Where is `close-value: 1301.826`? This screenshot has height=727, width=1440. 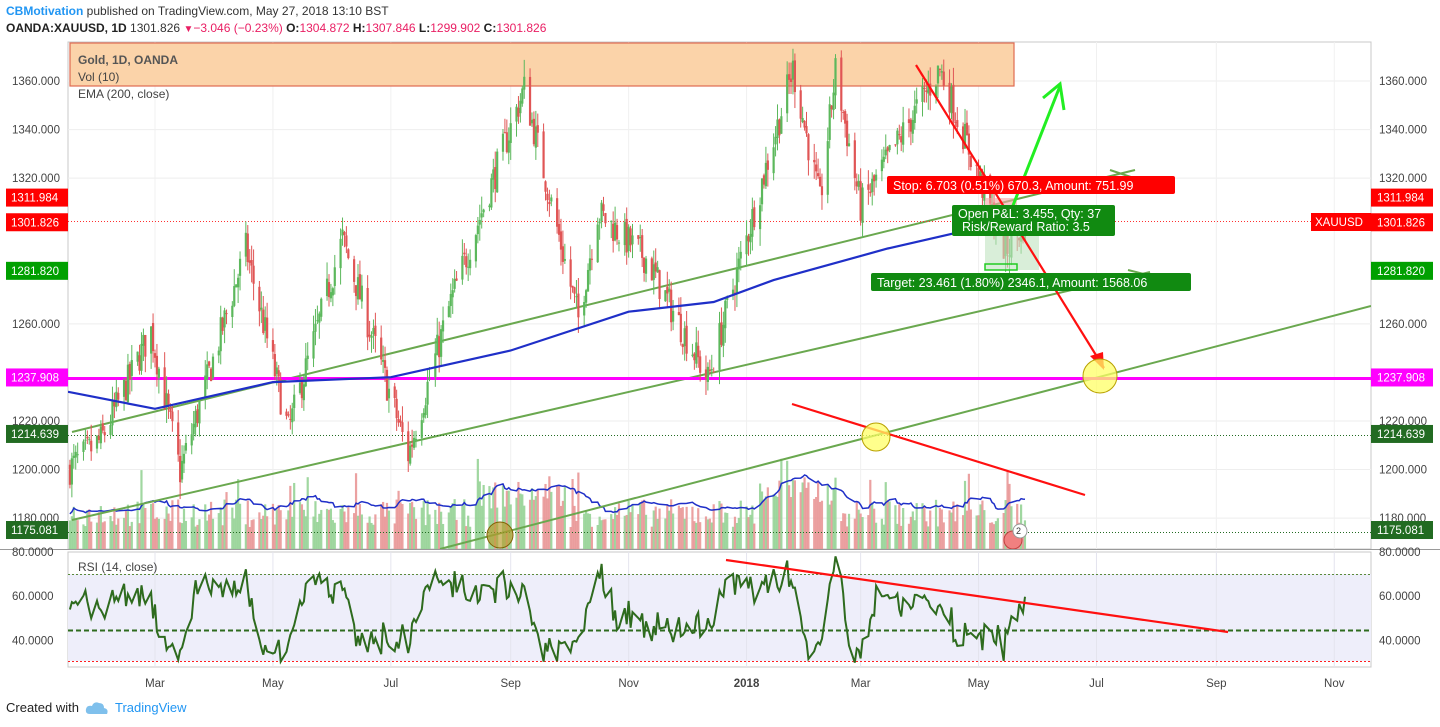 close-value: 1301.826 is located at coordinates (521, 28).